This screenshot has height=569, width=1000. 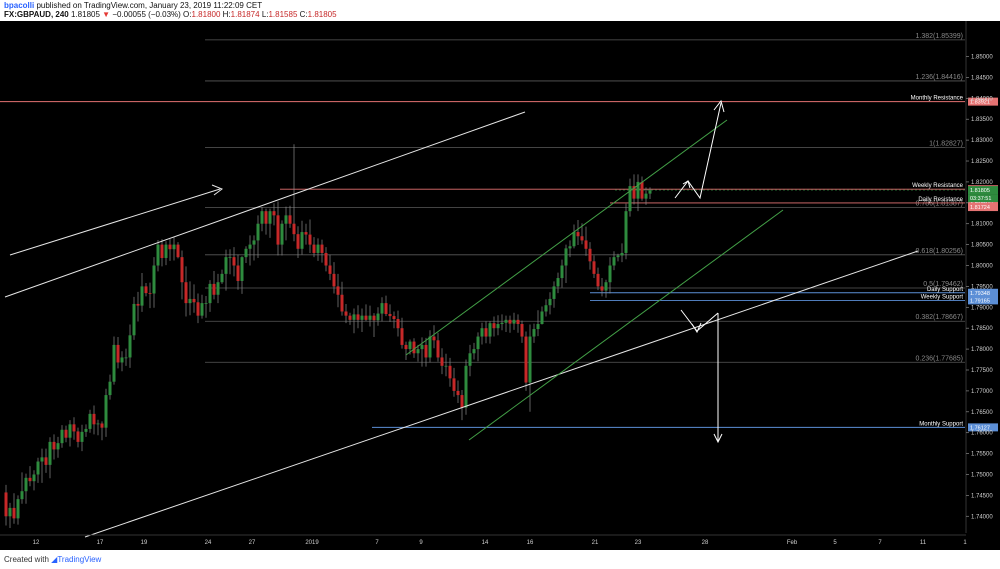 What do you see at coordinates (483, 540) in the screenshot?
I see `time-axis: 12 17 19 24 27 2019 7 9 14 16 21 23 28 Feb 5 7 11 1` at bounding box center [483, 540].